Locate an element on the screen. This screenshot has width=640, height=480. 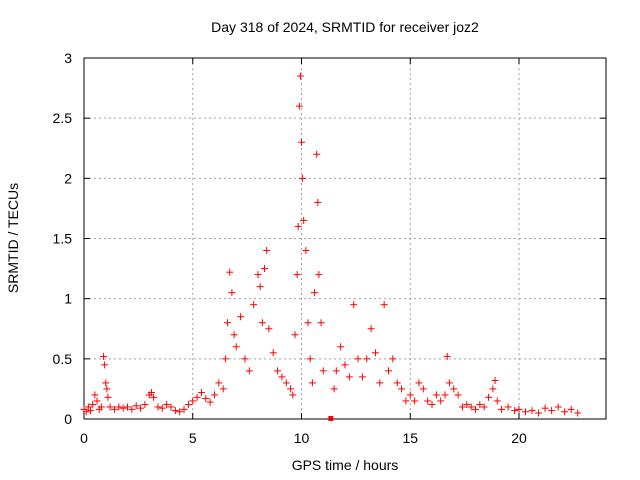
x-tick-labels: 0 5 10 15 20 is located at coordinates (303, 438).